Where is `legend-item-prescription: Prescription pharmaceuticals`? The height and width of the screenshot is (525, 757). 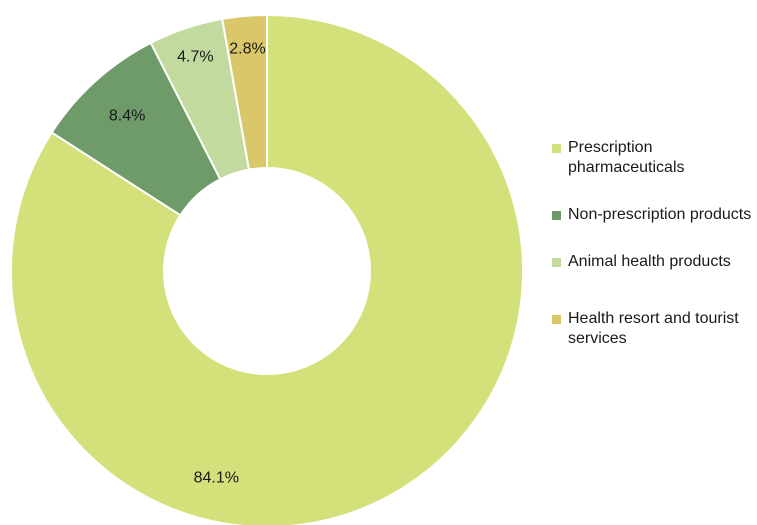
legend-item-prescription: Prescription pharmaceuticals is located at coordinates (650, 158).